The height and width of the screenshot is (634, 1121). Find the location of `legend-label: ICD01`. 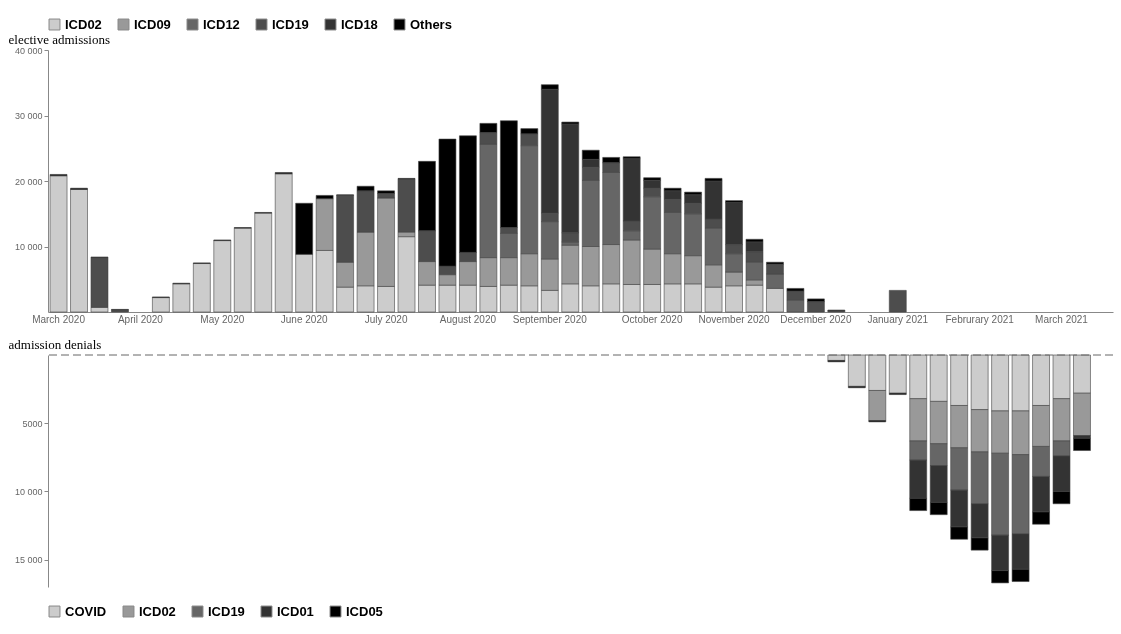

legend-label: ICD01 is located at coordinates (295, 611).